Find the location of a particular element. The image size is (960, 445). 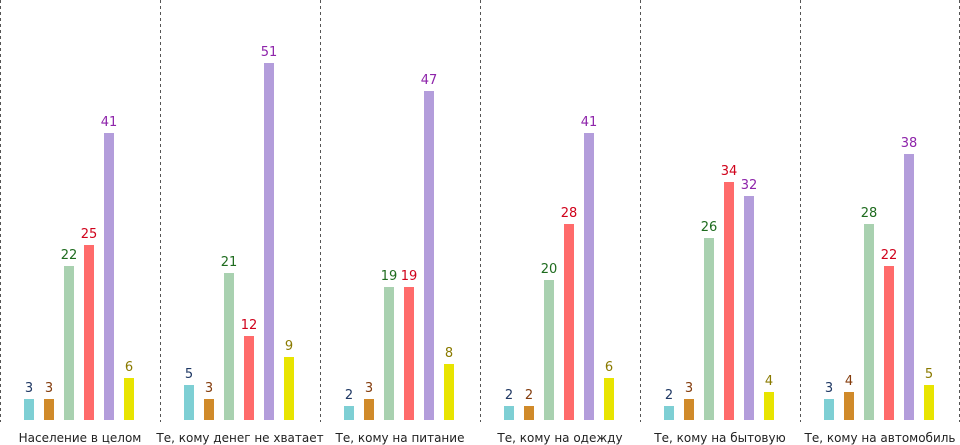

category-label: Население в целом is located at coordinates (80, 438).